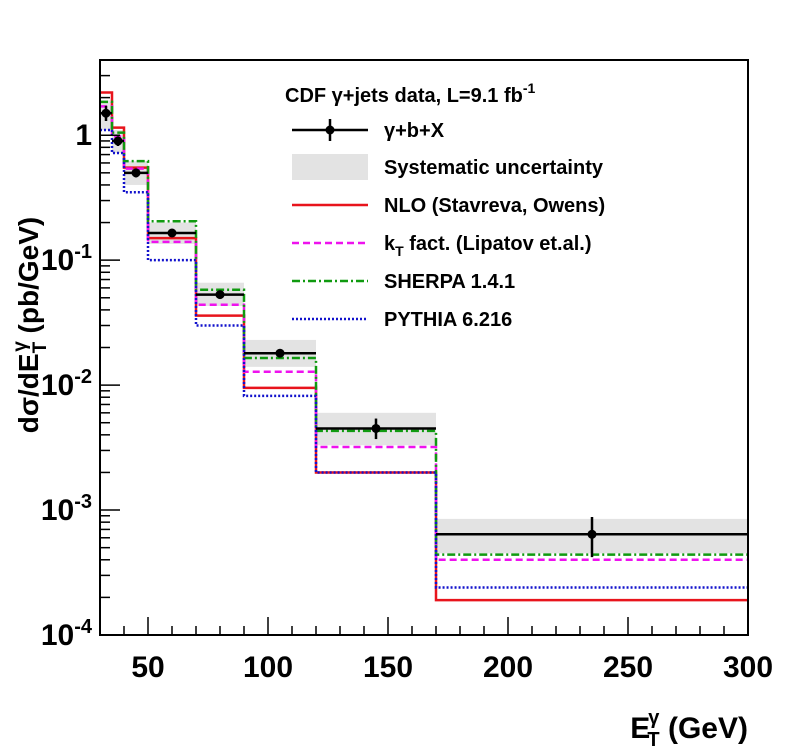  I want to click on x-axis-title: Eγ T (GeV), so click(689, 728).